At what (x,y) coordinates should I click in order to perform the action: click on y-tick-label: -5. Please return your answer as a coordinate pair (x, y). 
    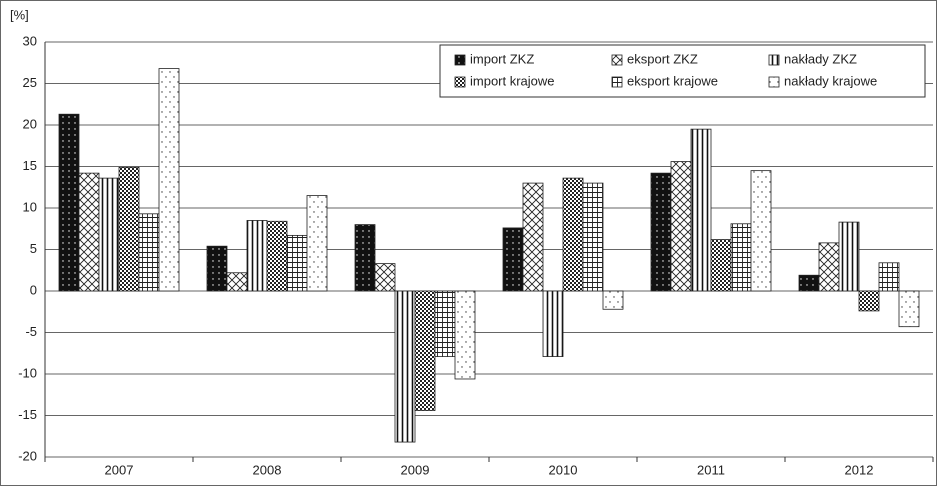
    Looking at the image, I should click on (31, 331).